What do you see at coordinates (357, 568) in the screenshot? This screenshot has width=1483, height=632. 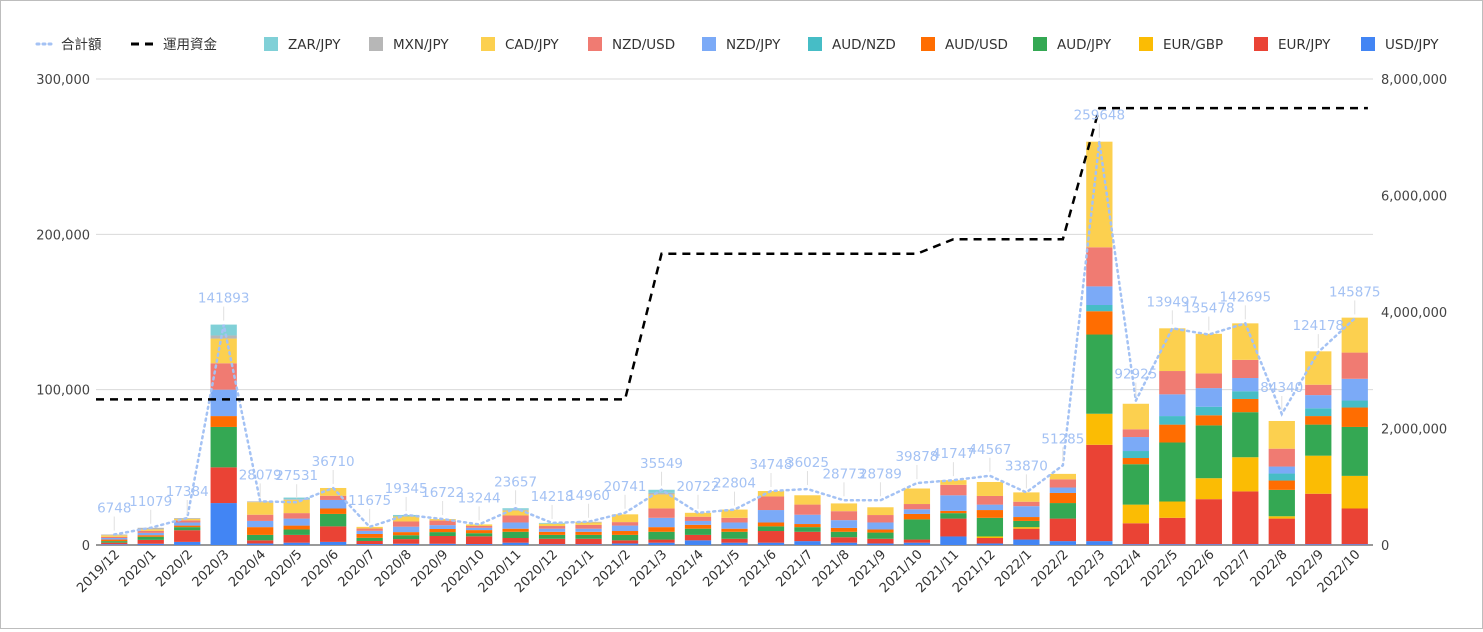 I see `x-tick-label: 2020/7` at bounding box center [357, 568].